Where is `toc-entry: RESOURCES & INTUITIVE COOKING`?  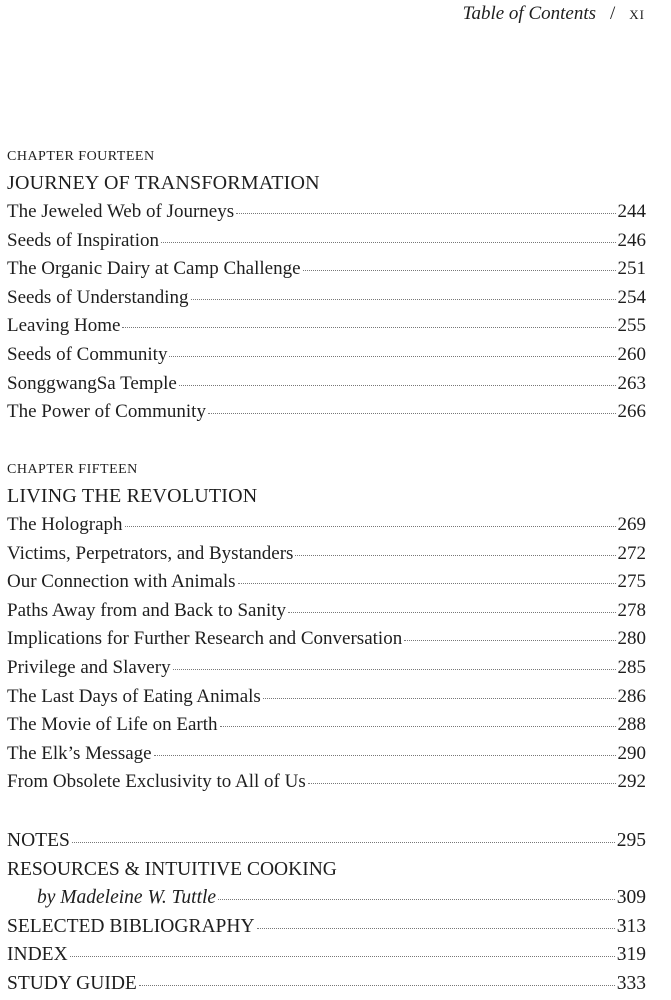 toc-entry: RESOURCES & INTUITIVE COOKING is located at coordinates (326, 870).